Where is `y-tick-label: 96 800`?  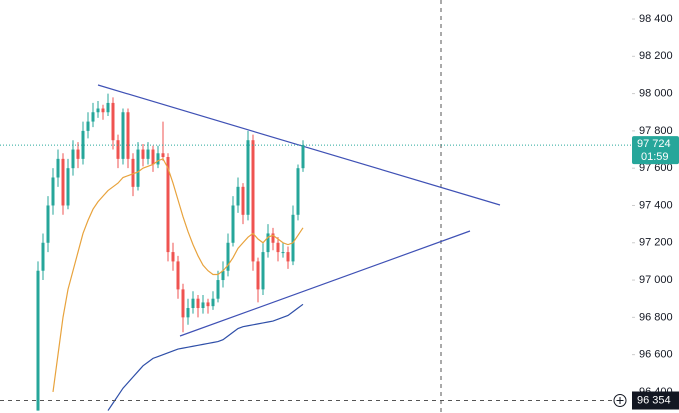 y-tick-label: 96 800 is located at coordinates (656, 317).